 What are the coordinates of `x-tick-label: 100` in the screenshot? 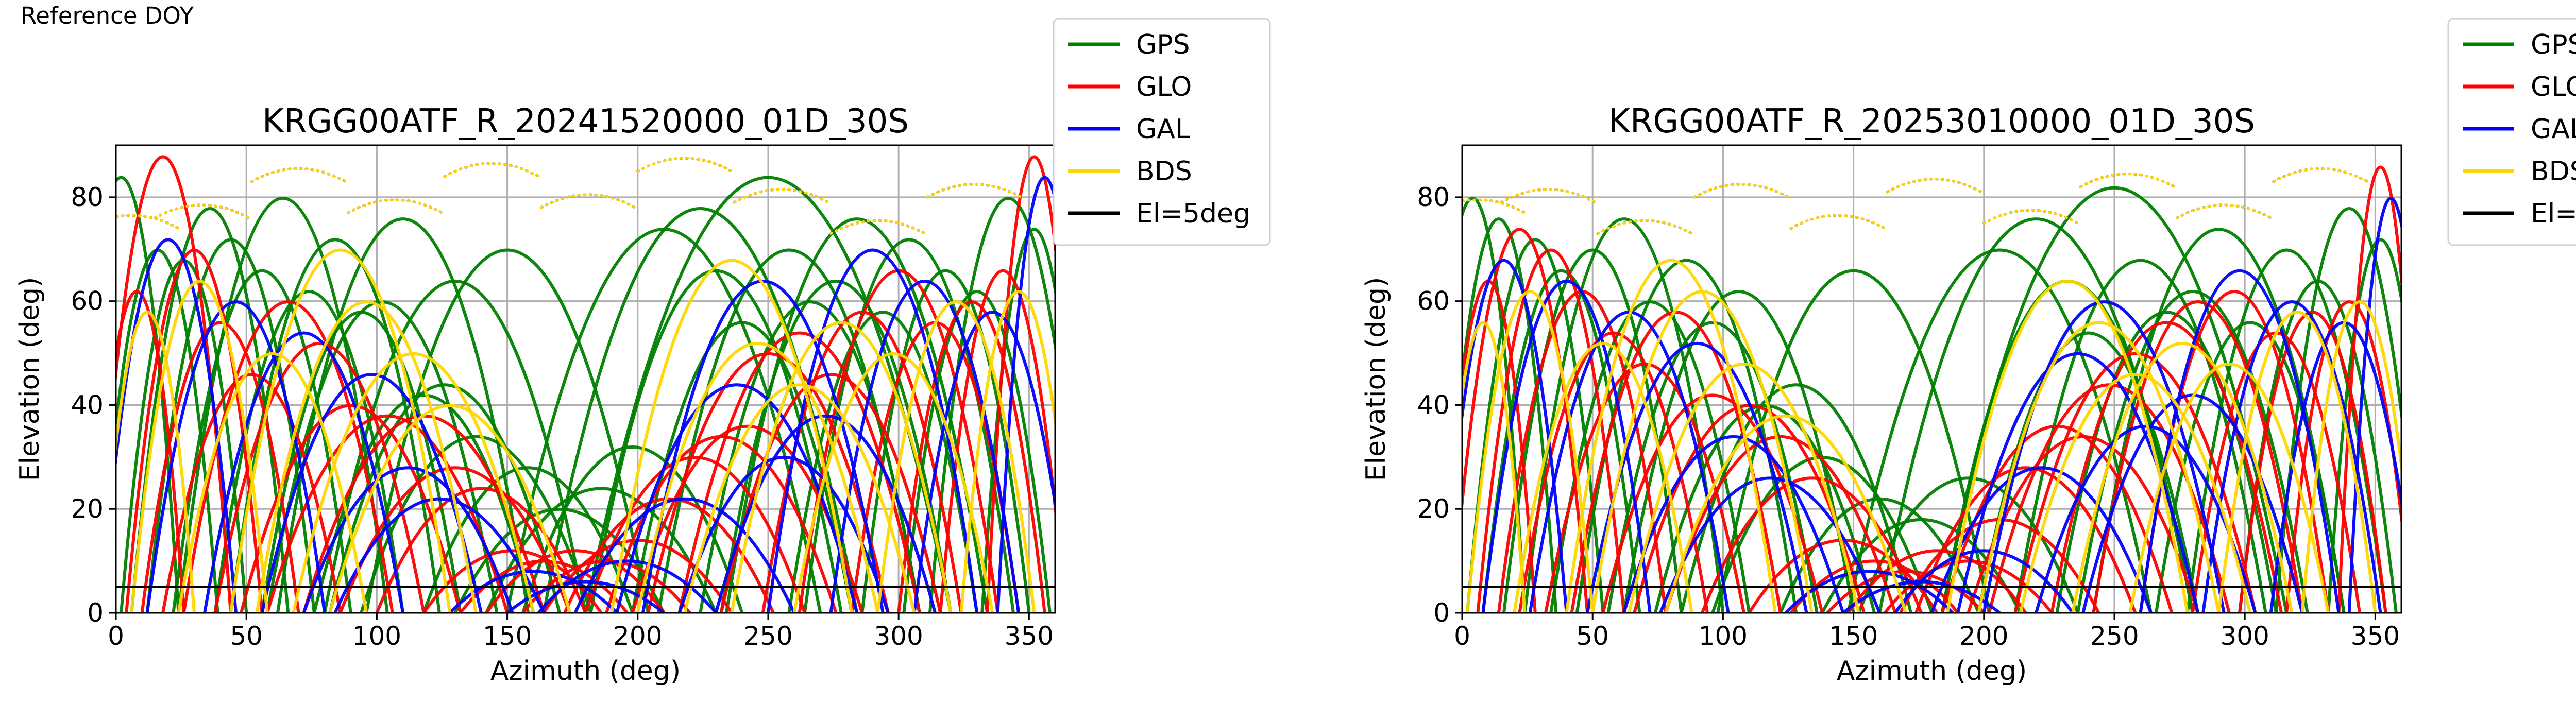 It's located at (1723, 636).